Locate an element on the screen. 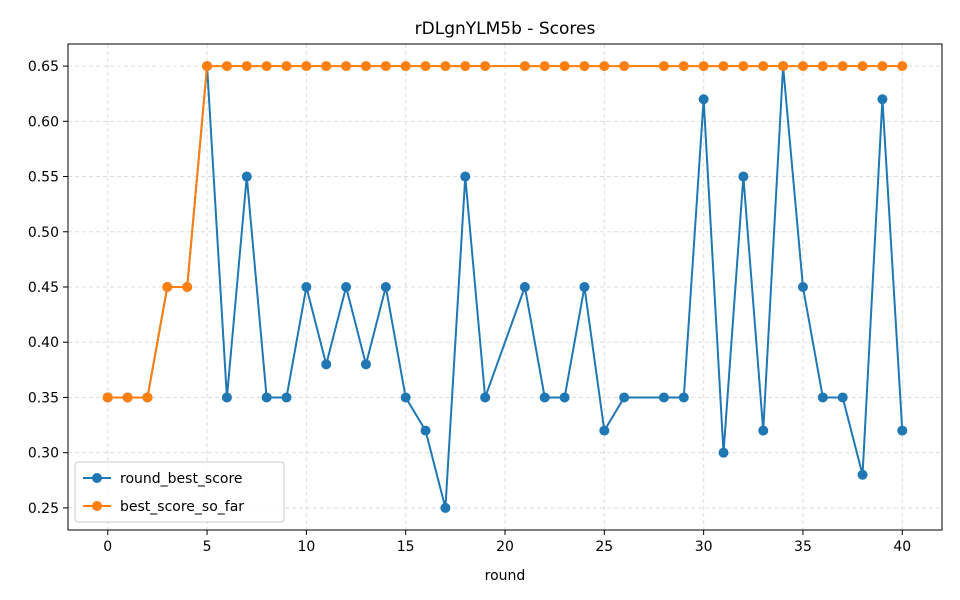  legend-box is located at coordinates (179, 492).